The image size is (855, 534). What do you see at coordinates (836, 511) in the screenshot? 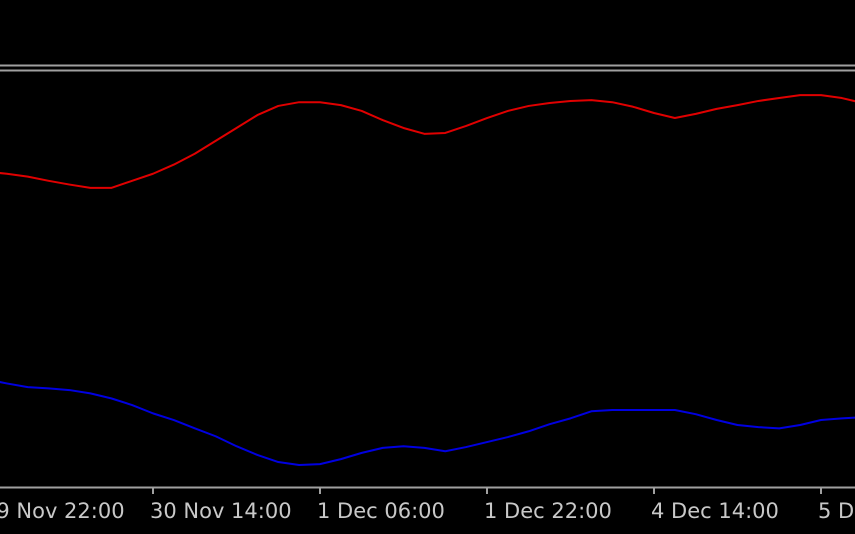
I see `x-tick-label: 5 Dec 06:00` at bounding box center [836, 511].